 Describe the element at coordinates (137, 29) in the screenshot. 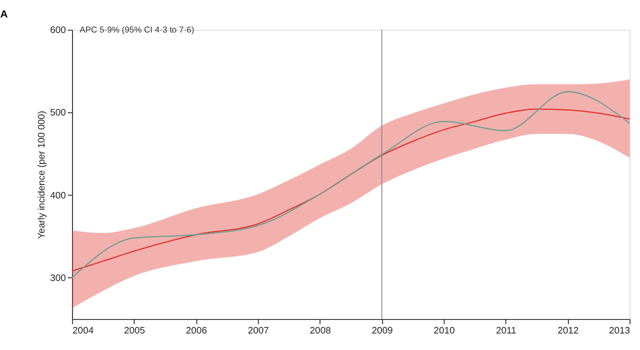

I see `annotation: APC 5·9% (95% CI 4·3 to 7·6)` at that location.